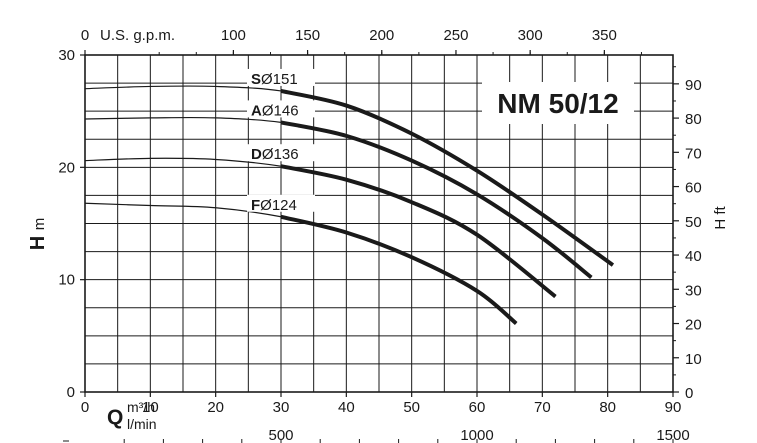  Describe the element at coordinates (455, 35) in the screenshot. I see `x-top-tick-label: 250` at that location.